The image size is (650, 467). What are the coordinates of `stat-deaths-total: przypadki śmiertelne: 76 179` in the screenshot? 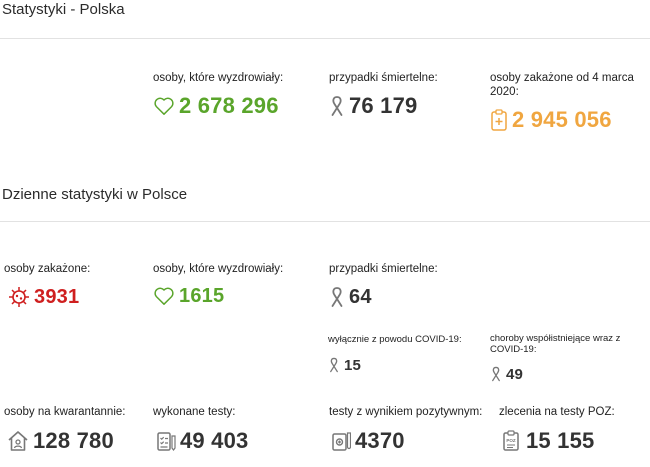 It's located at (383, 94).